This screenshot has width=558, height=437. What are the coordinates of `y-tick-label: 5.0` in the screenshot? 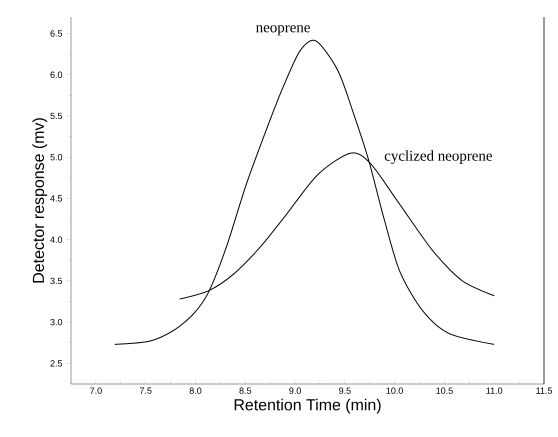 It's located at (56, 157).